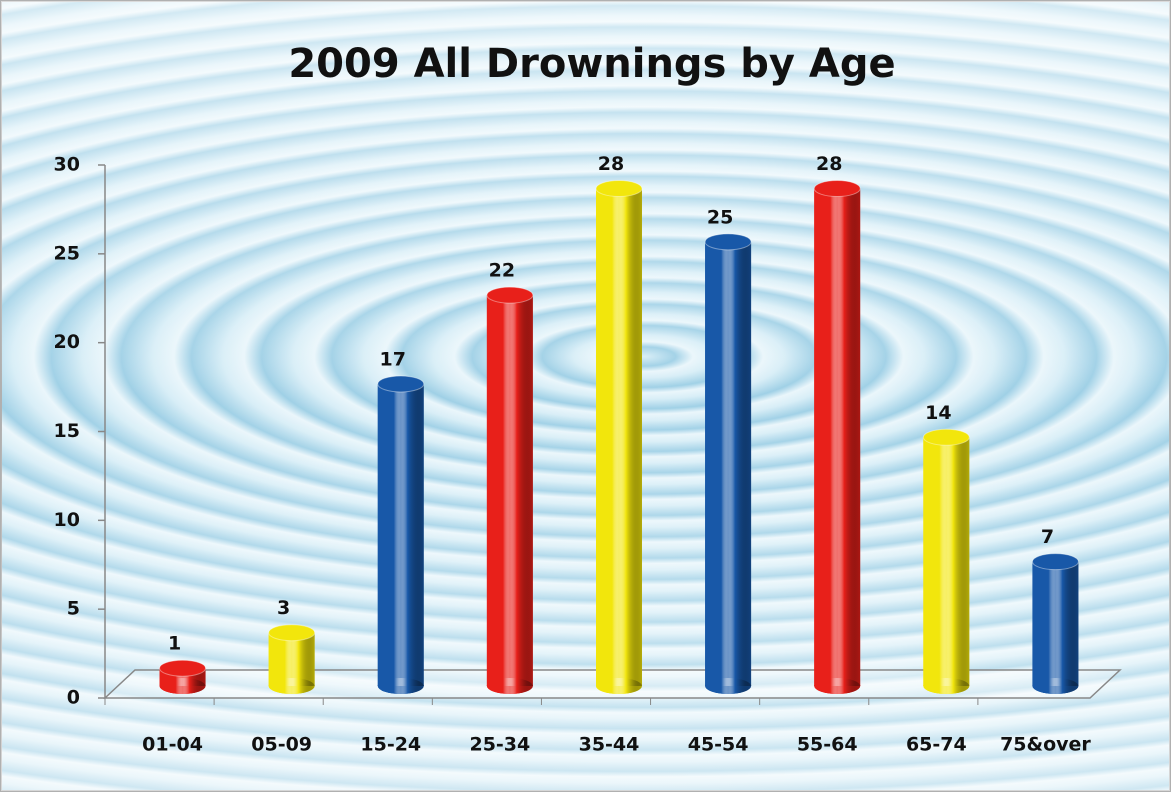  I want to click on x-tick-label: 55-64, so click(827, 745).